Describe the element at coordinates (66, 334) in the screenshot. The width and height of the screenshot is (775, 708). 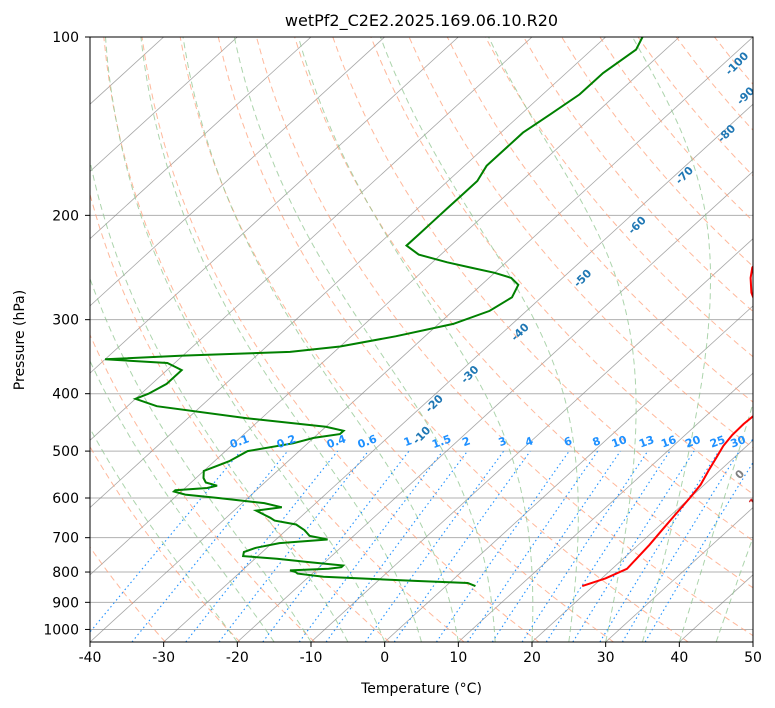
I see `y-axis: 100 200 300 400 500 600 700 800 900 1000` at that location.